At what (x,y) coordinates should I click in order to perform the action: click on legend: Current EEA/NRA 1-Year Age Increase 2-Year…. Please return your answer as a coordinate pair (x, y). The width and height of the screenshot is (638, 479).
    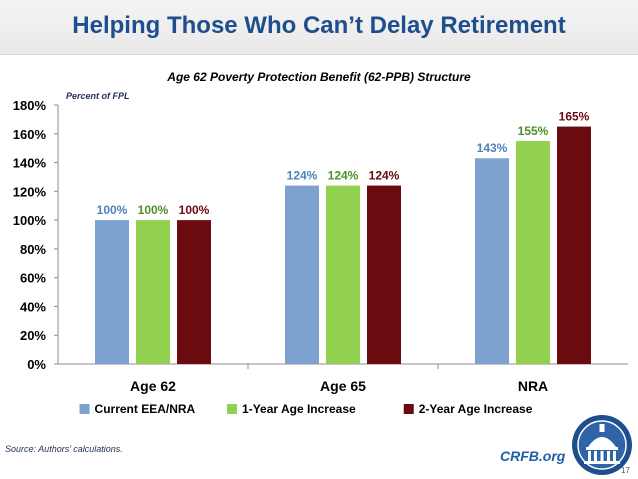
    Looking at the image, I should click on (306, 409).